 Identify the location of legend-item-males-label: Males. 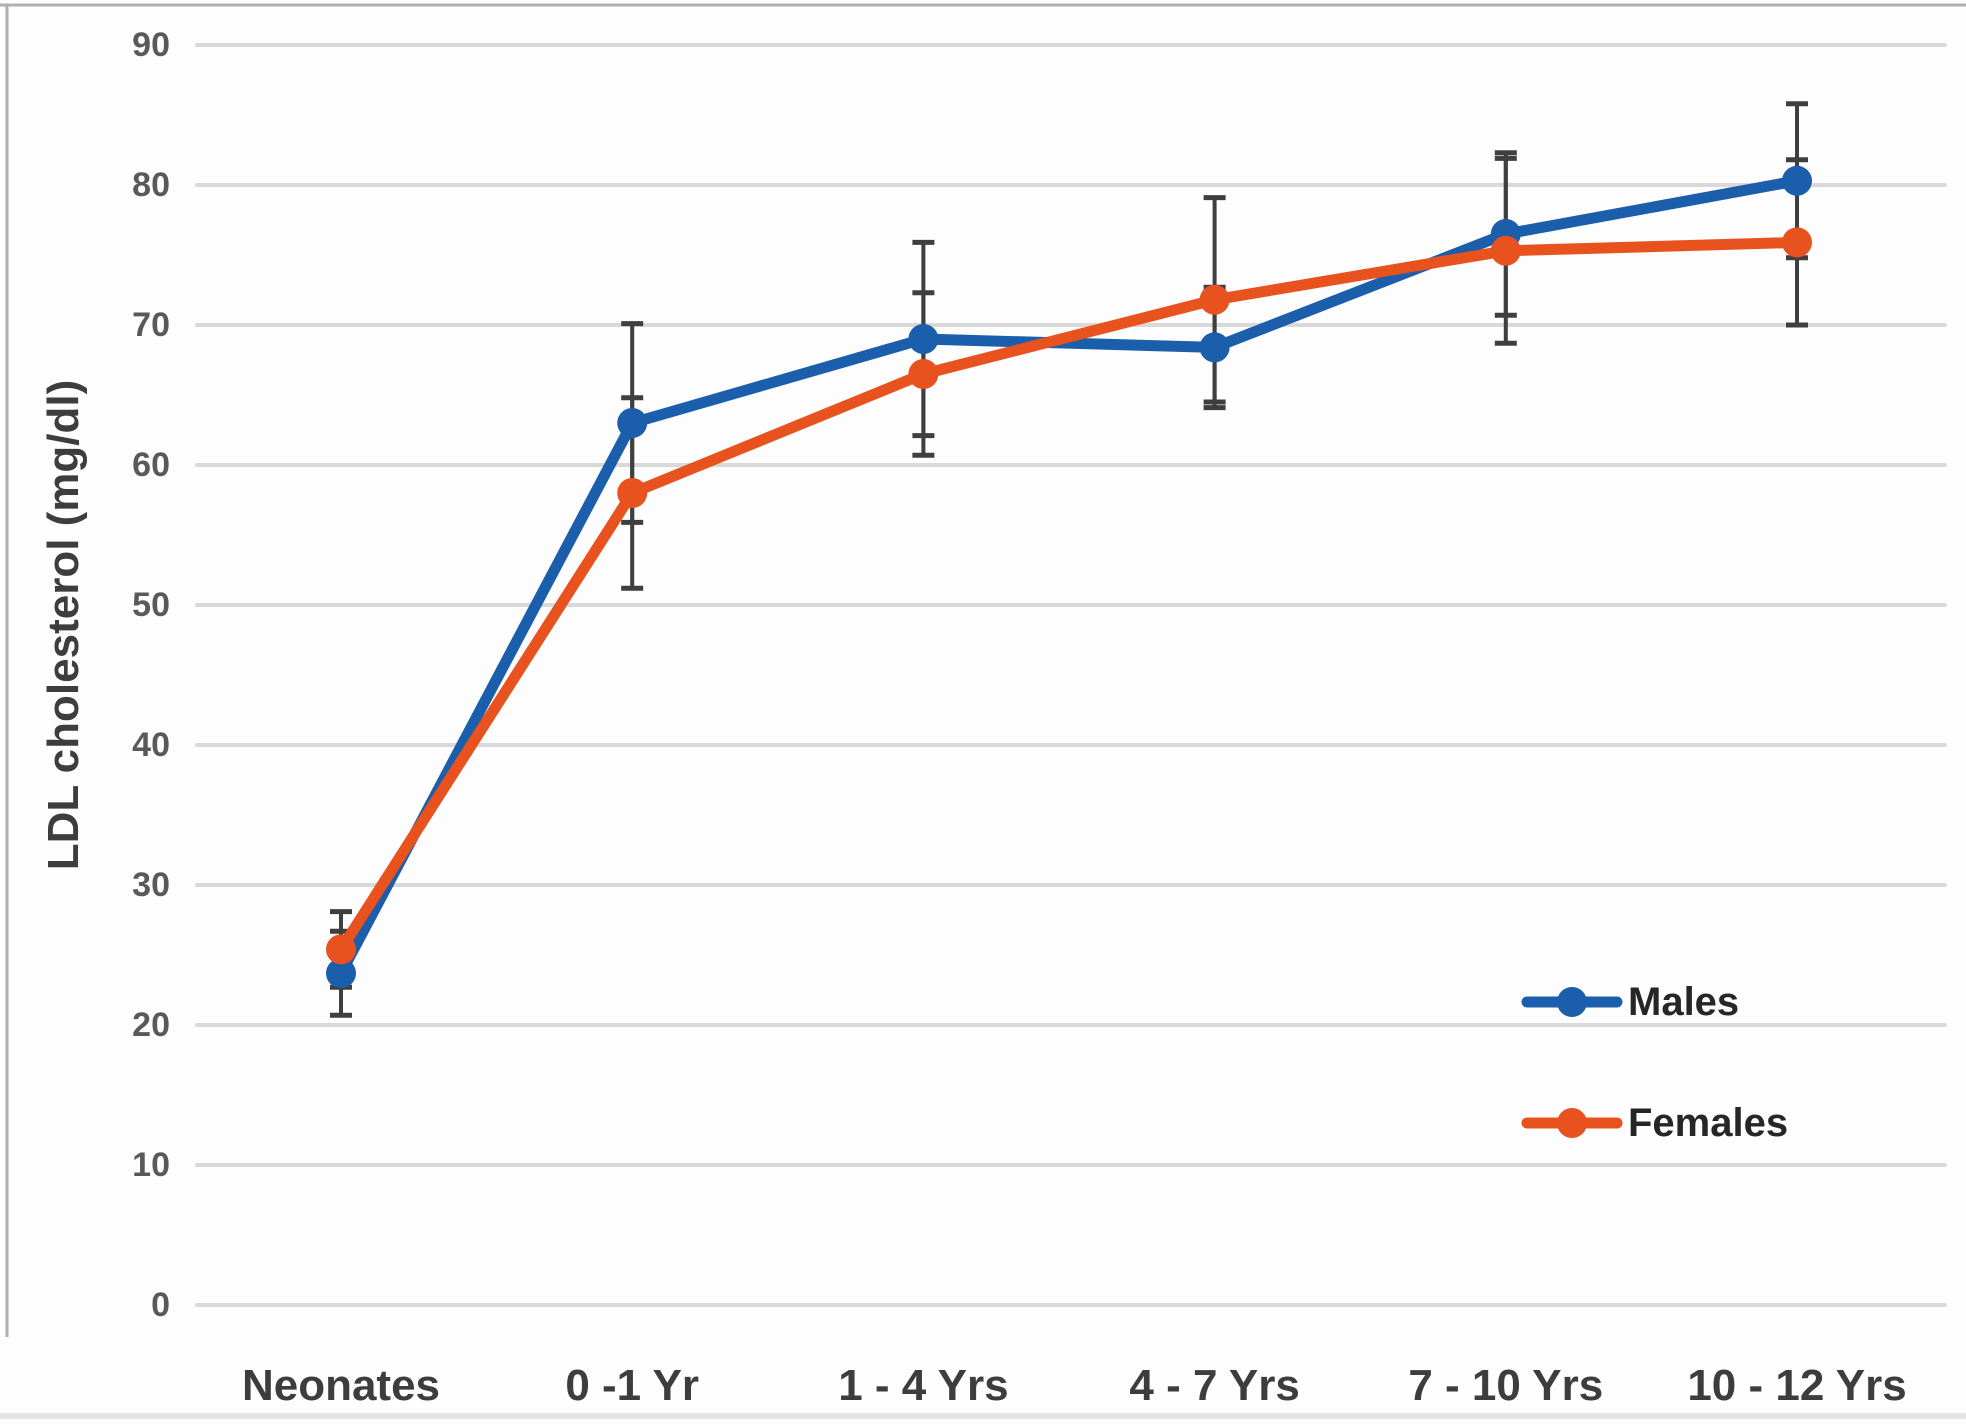
(1683, 1002).